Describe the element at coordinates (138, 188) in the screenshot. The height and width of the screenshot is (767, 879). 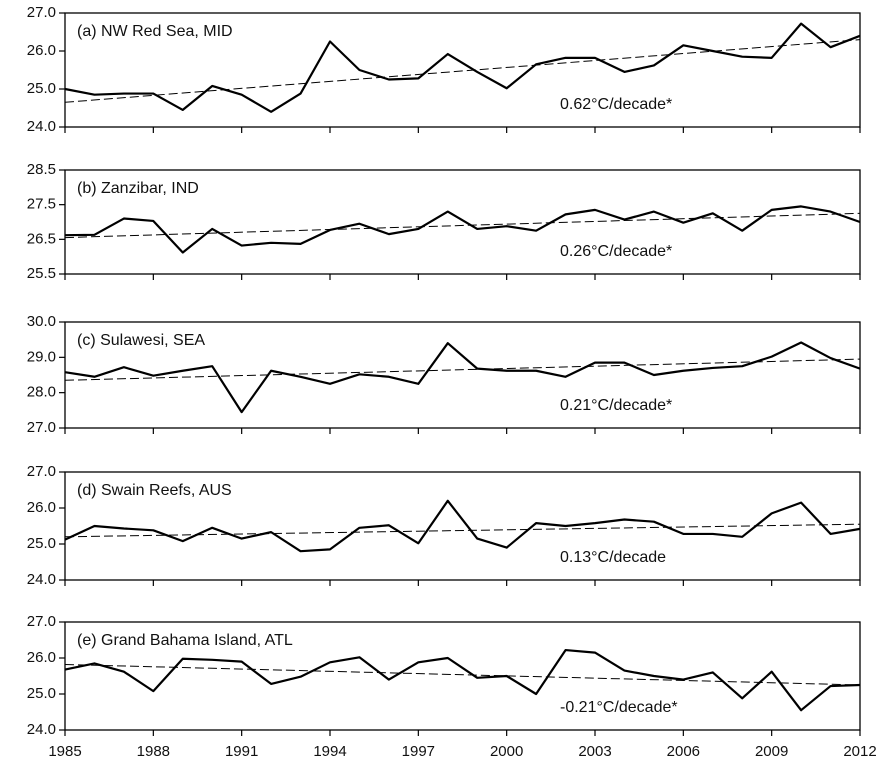
I see `panel-title: (b) Zanzibar, IND` at that location.